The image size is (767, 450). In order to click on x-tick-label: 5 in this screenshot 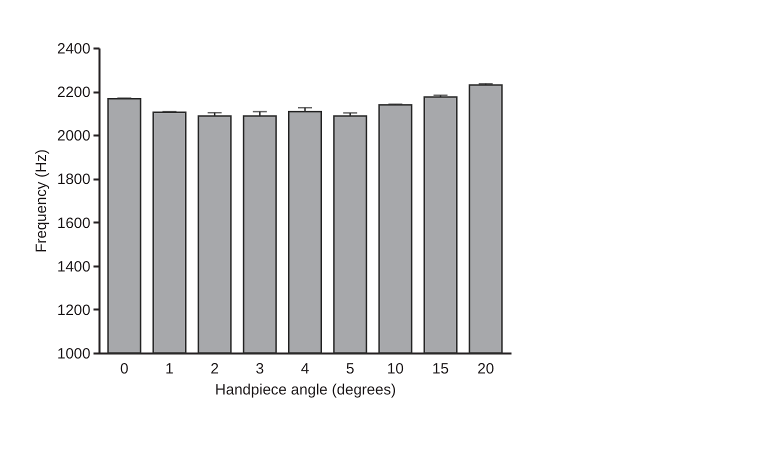, I will do `click(350, 369)`.